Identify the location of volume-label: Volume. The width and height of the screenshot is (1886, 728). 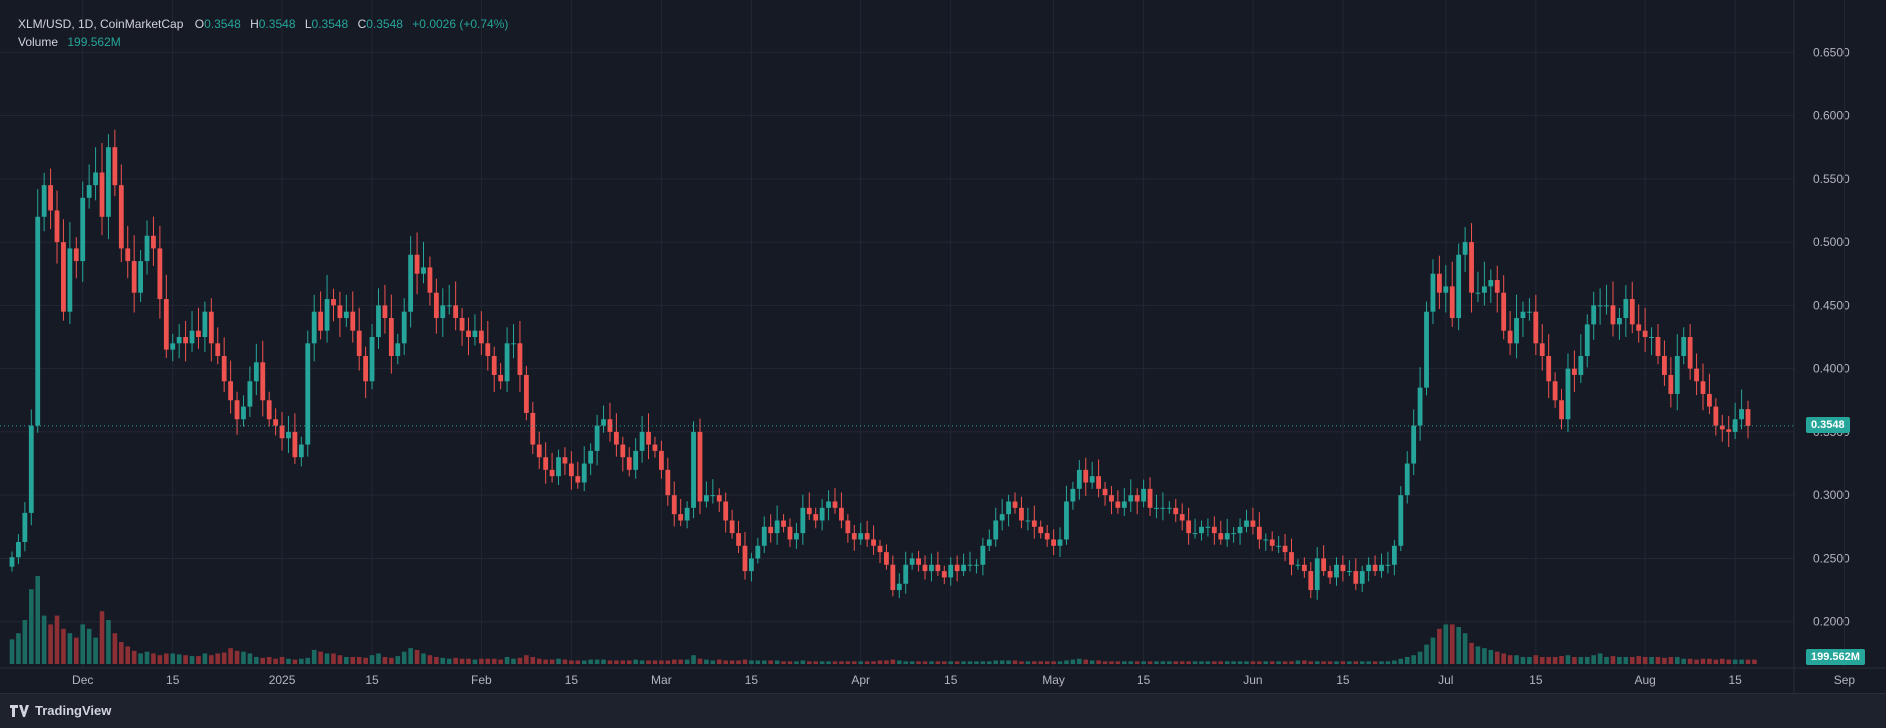
(38, 42).